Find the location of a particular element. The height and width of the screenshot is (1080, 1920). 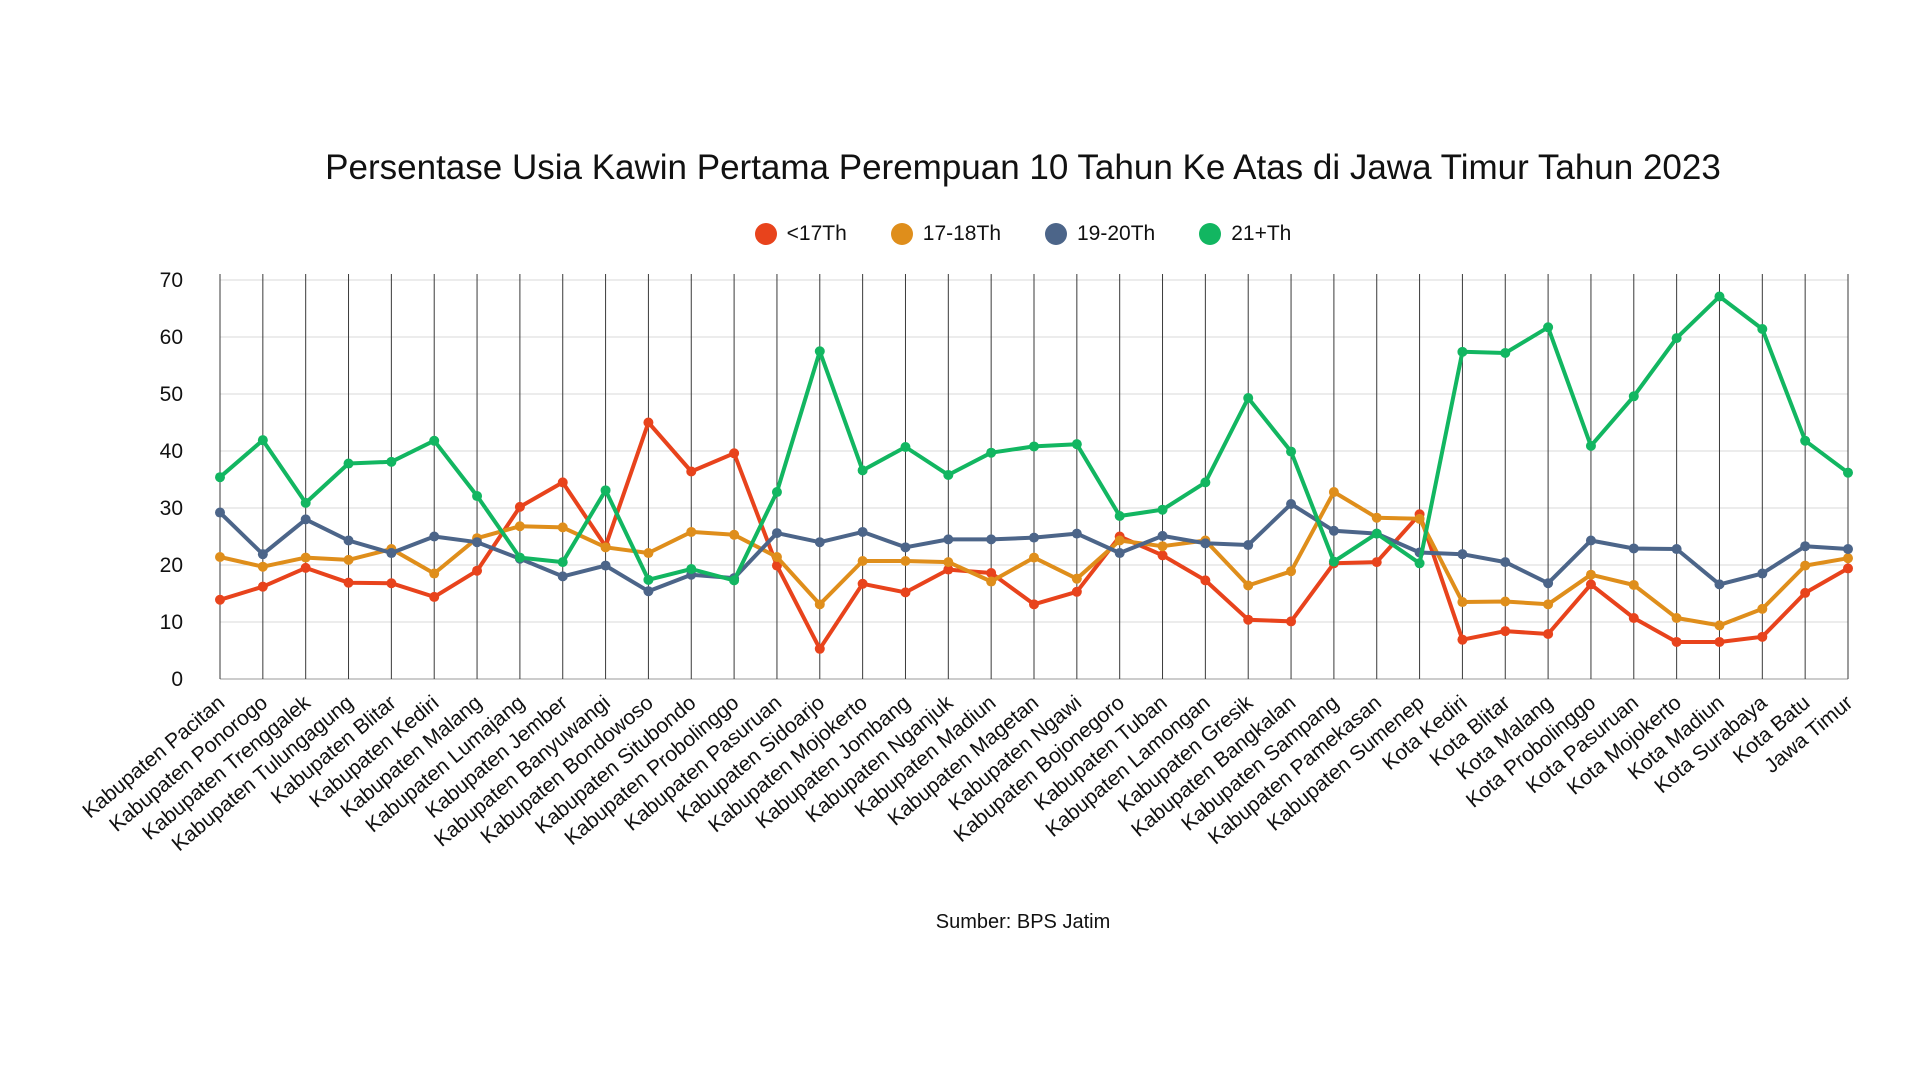

legend-item-17-18: 17-18Th is located at coordinates (945, 234).